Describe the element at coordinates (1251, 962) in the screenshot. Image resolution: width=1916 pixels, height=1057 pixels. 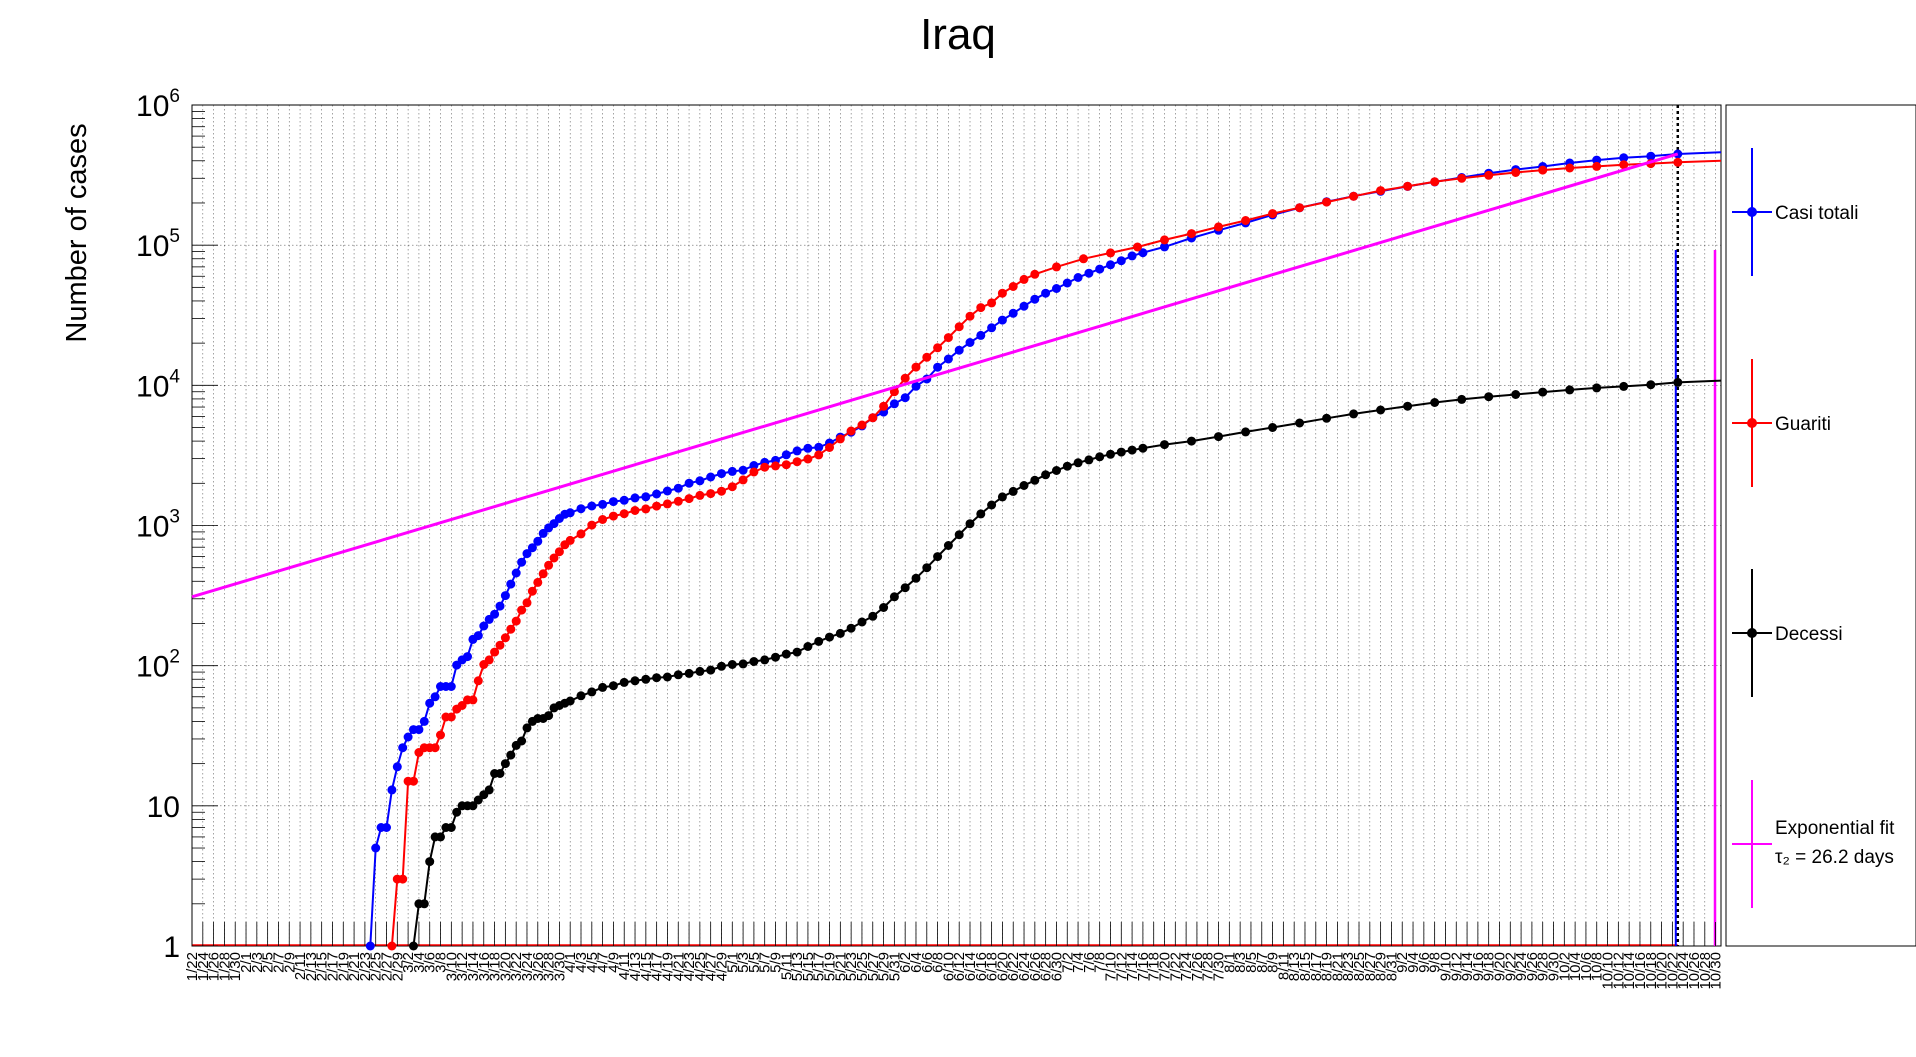
I see `x-tick-label: 8/5` at that location.